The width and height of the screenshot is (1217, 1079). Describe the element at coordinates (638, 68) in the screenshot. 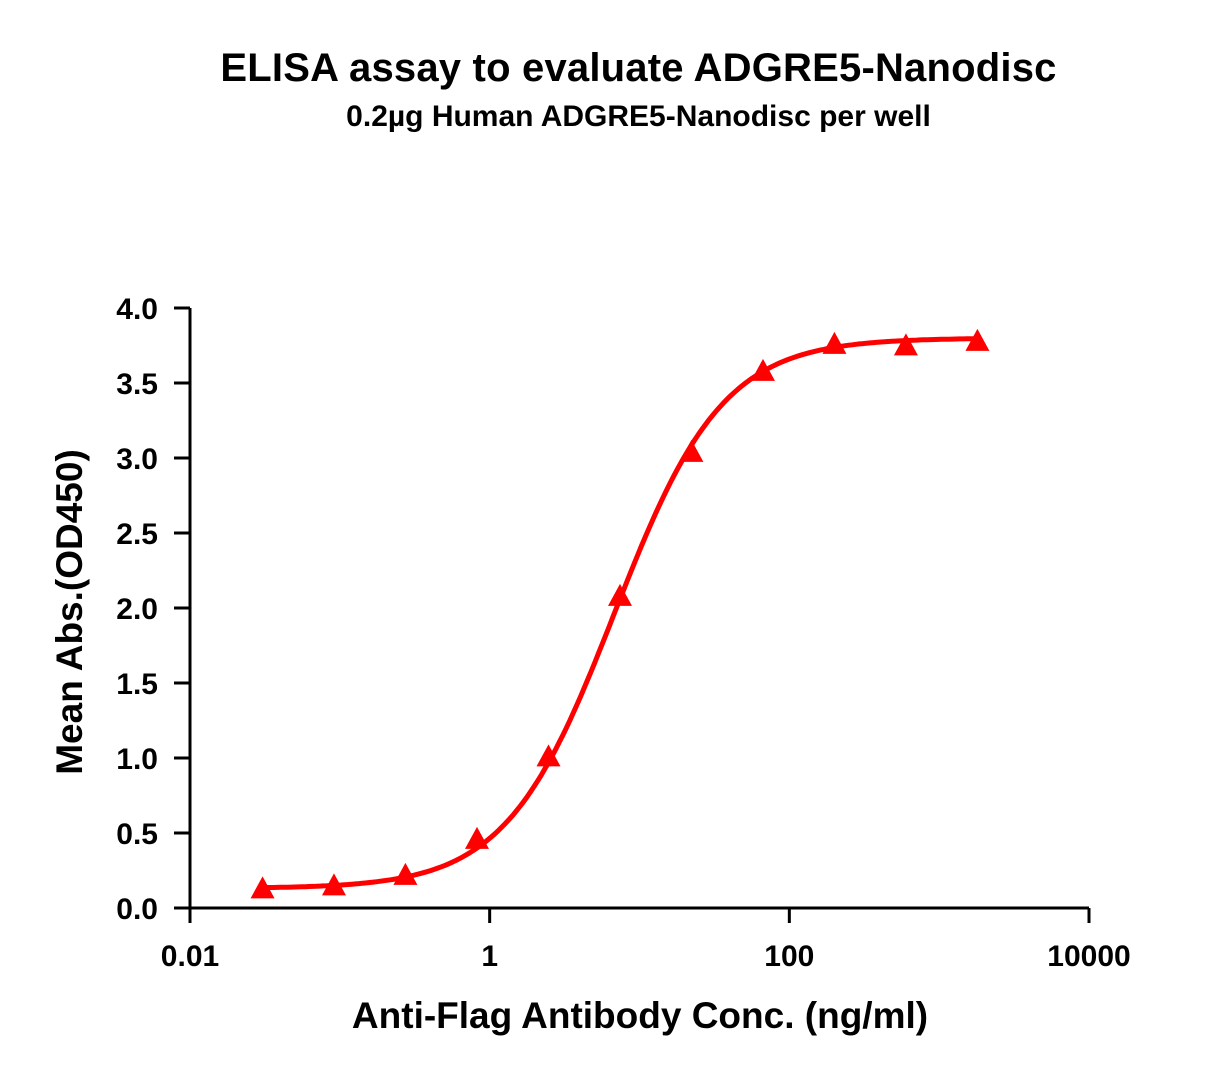

I see `chart-title: ELISA assay to evaluate ADGRE5-Nanodisc` at that location.